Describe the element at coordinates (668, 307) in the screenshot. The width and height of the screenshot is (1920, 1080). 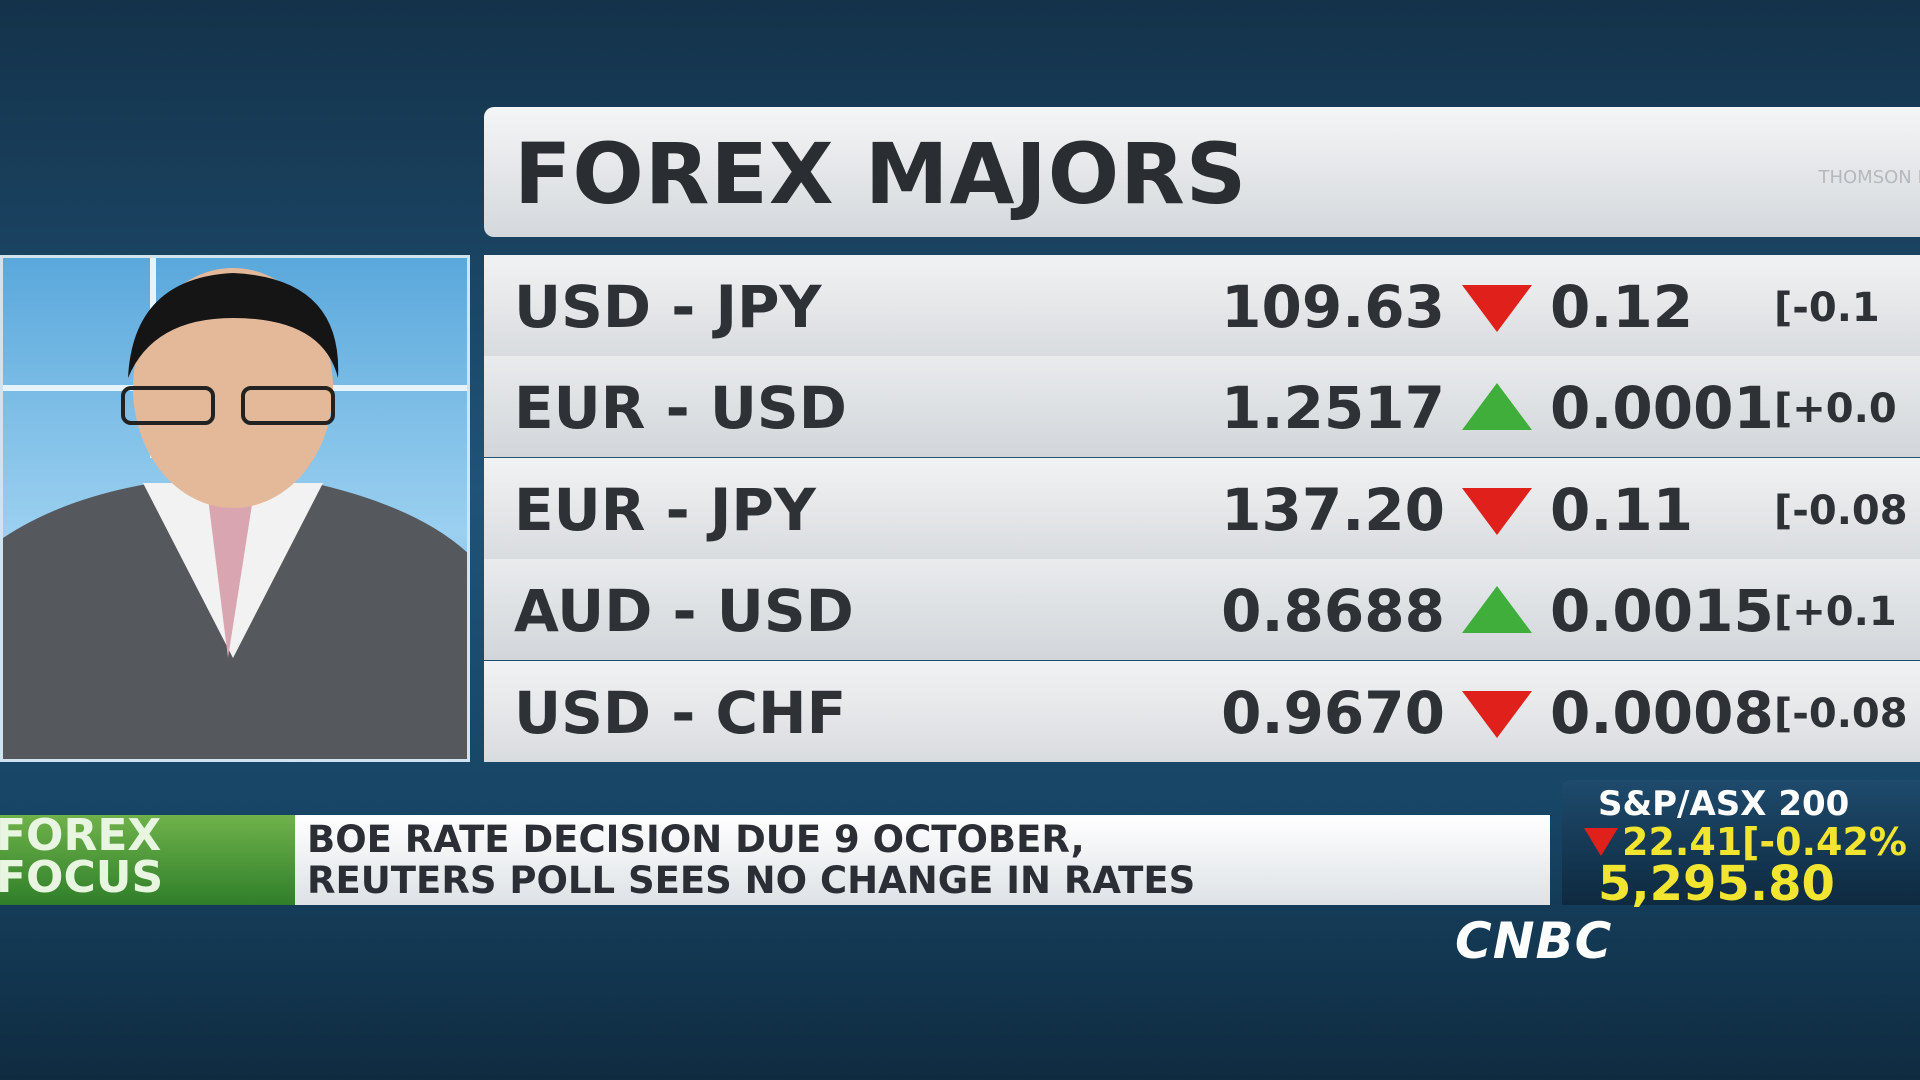
I see `pair-name: USD - JPY` at that location.